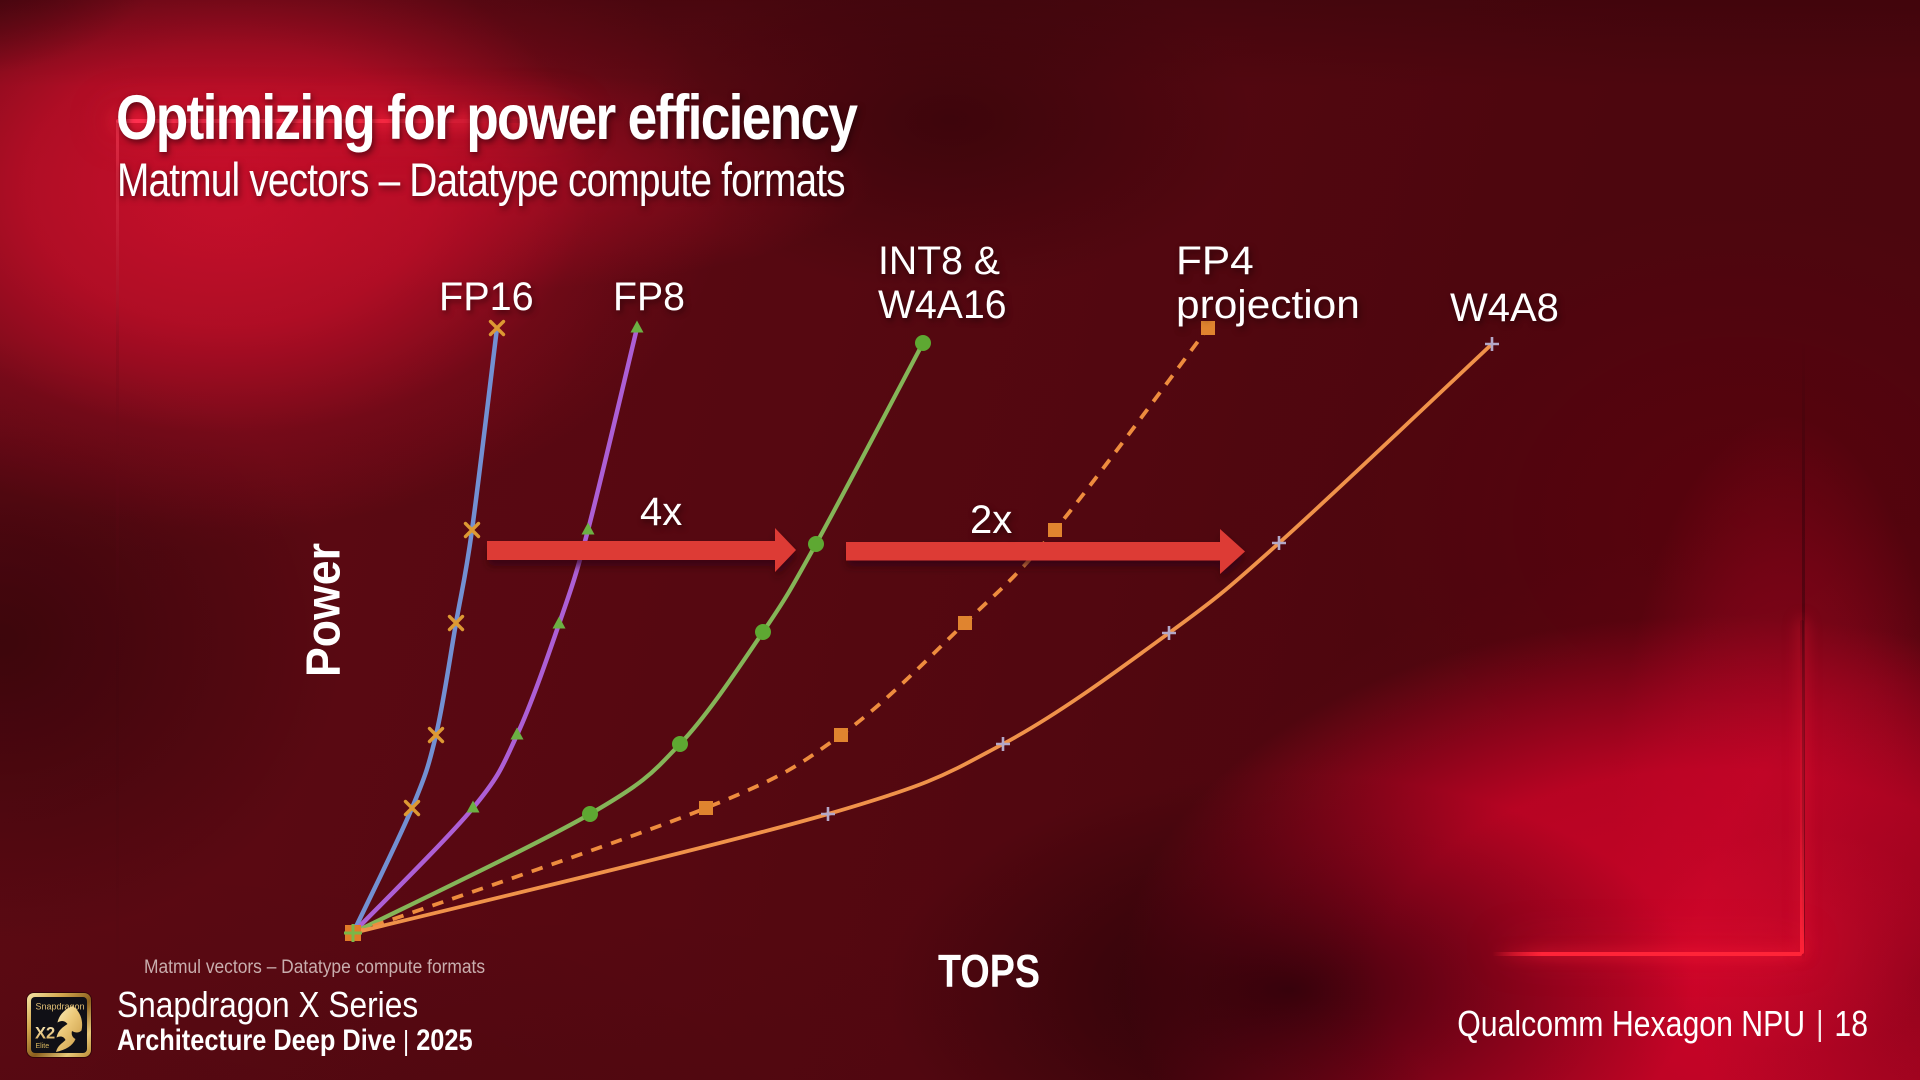  I want to click on svg-text: Elite, so click(43, 1046).